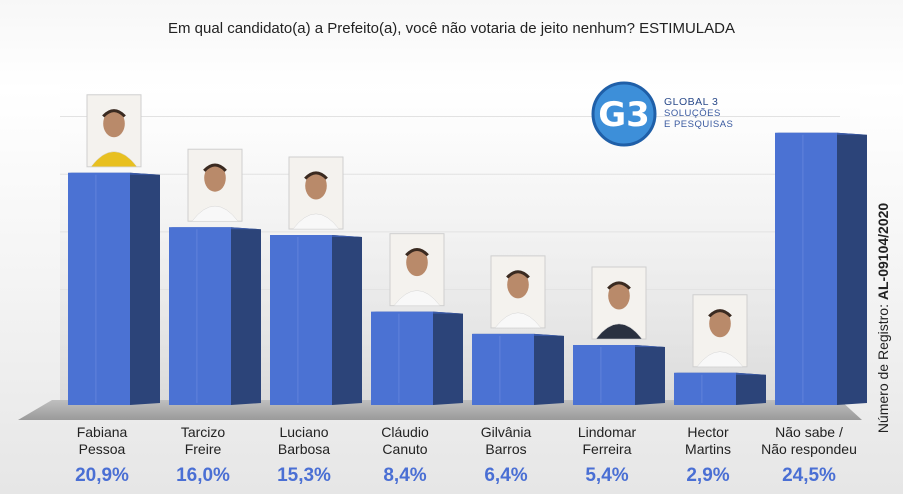 This screenshot has width=903, height=494. Describe the element at coordinates (699, 124) in the screenshot. I see `logo-line-3: E PESQUISAS` at that location.